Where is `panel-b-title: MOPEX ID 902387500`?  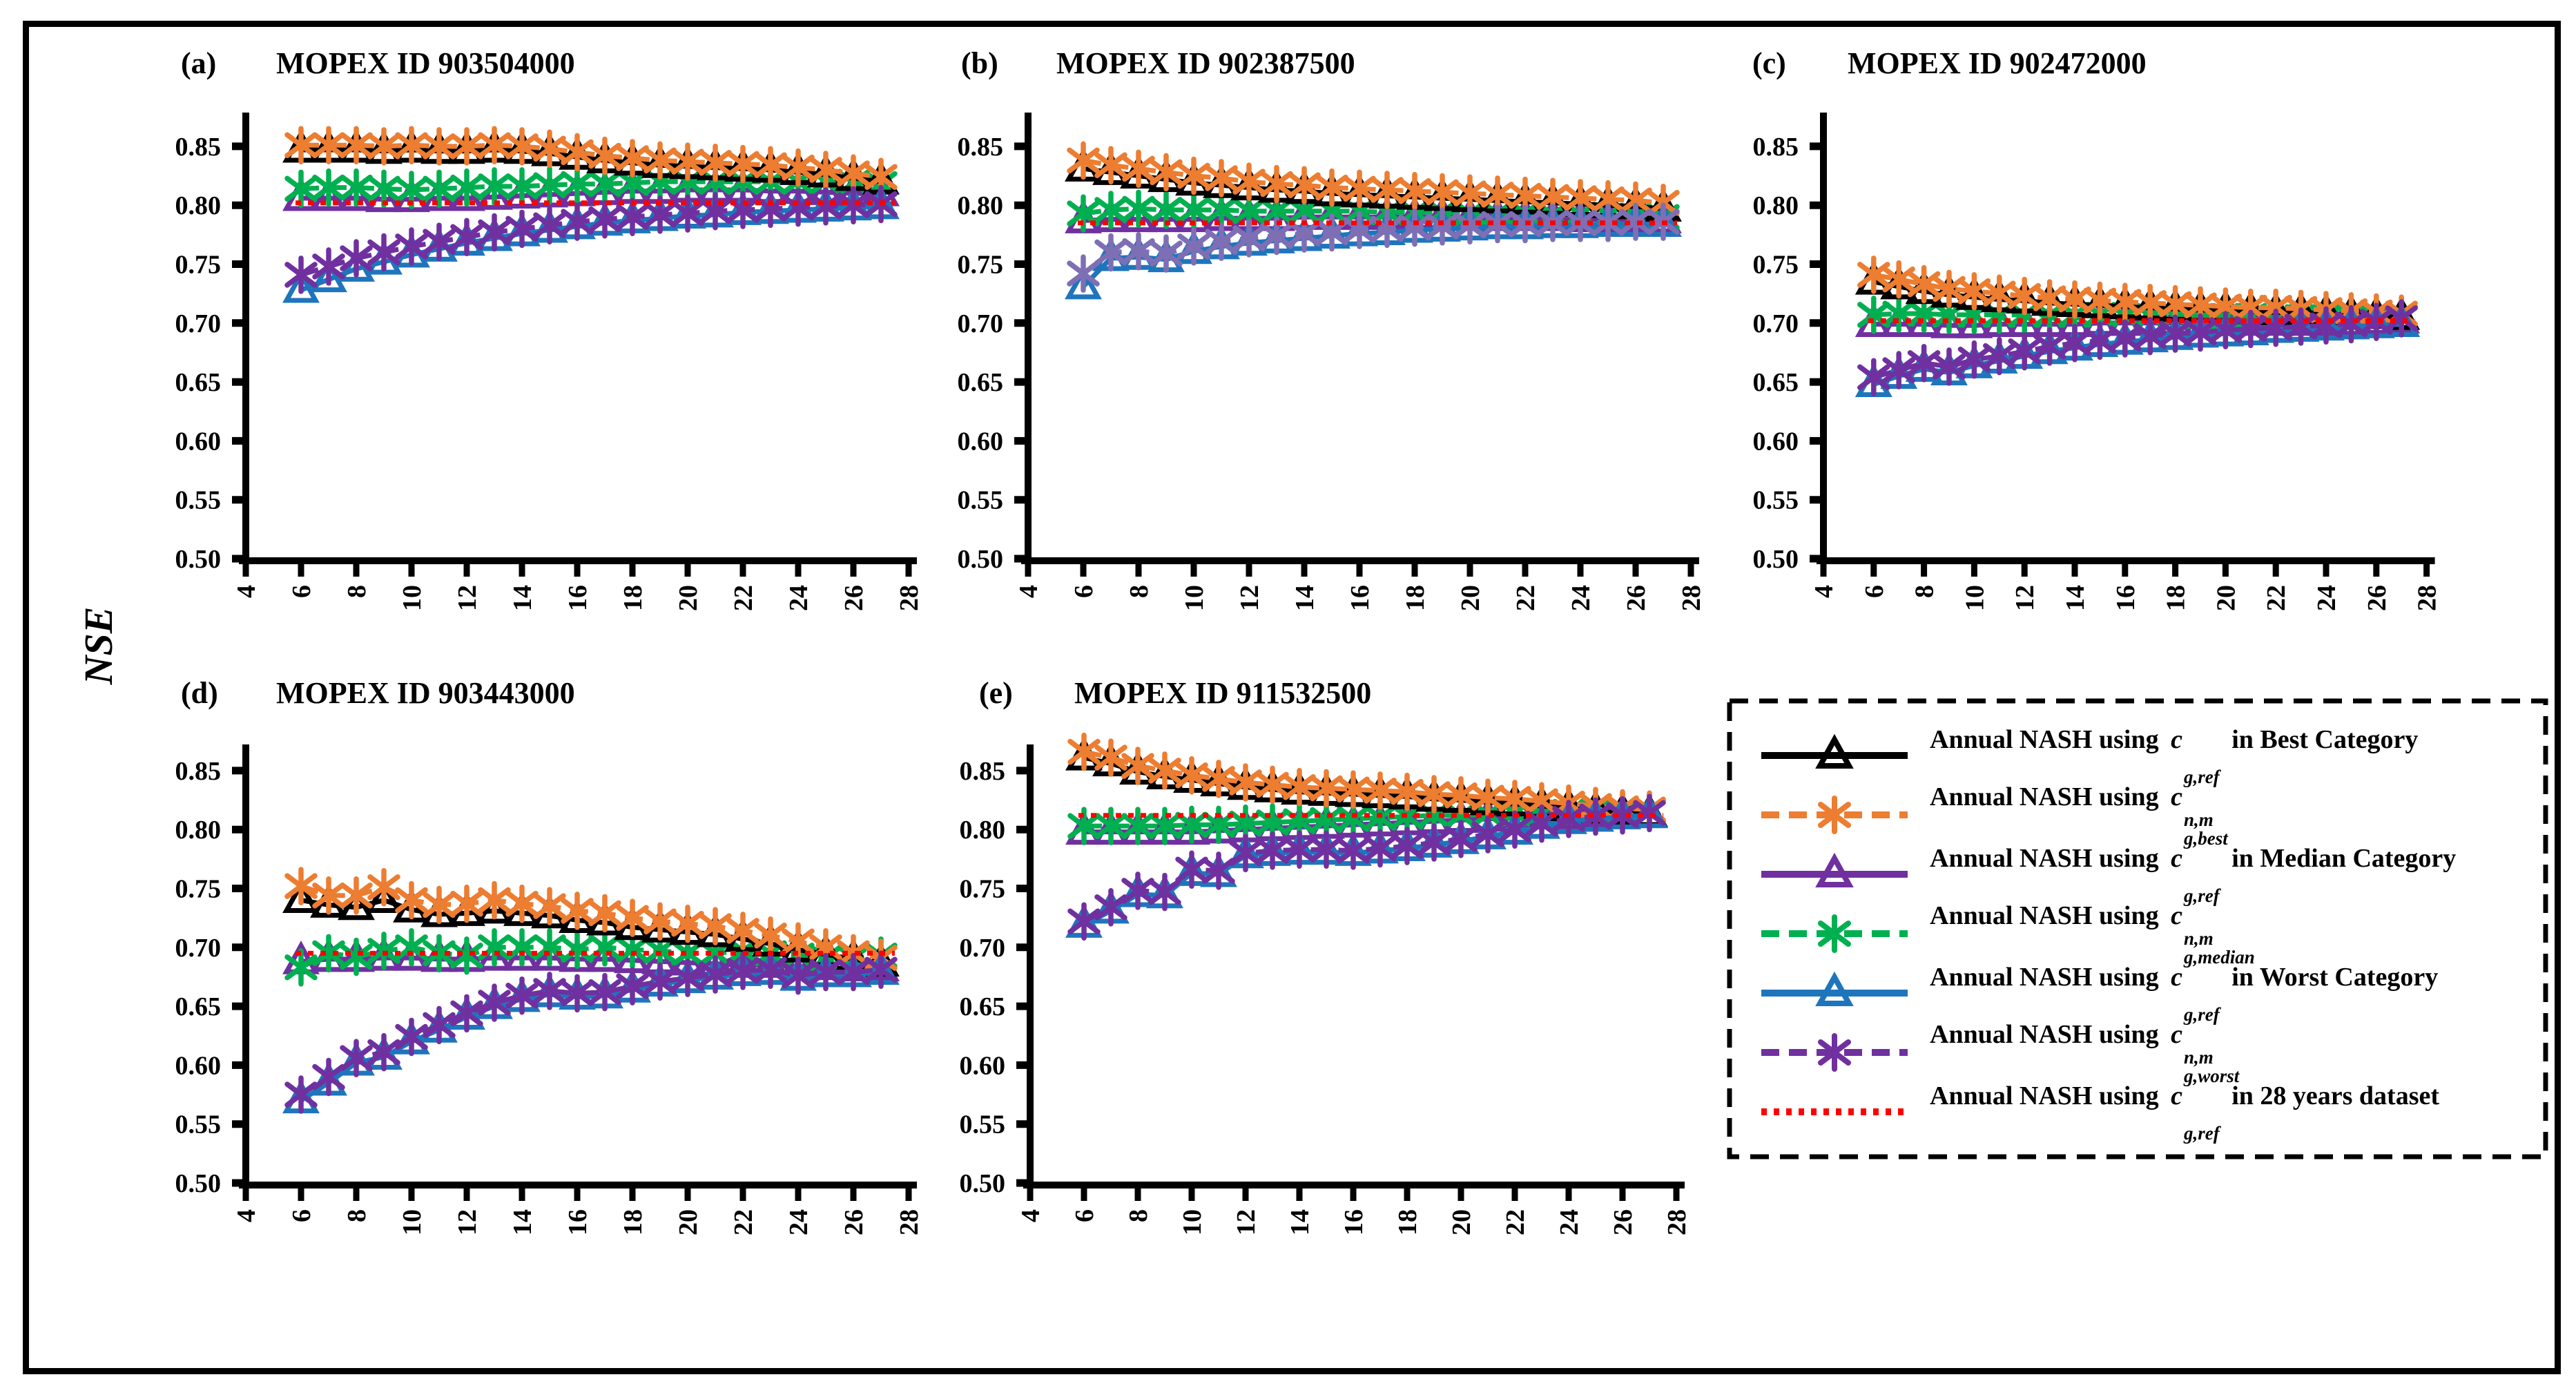
panel-b-title: MOPEX ID 902387500 is located at coordinates (1205, 63).